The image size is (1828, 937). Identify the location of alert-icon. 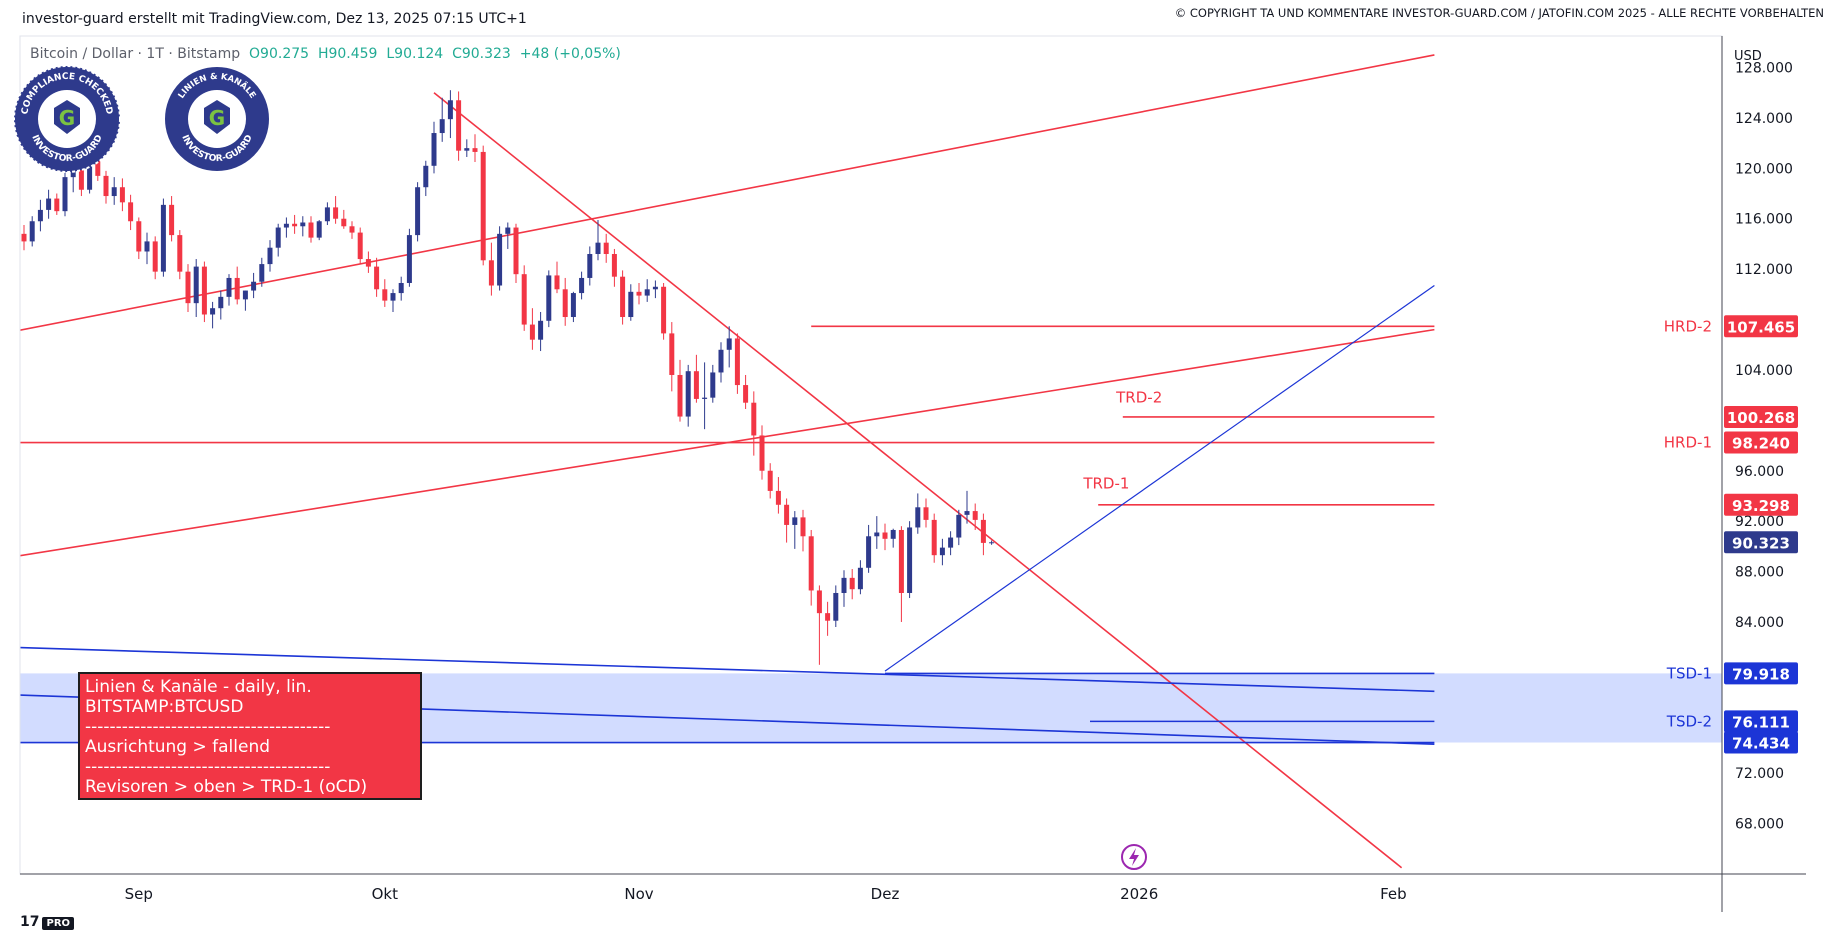
(1134, 857).